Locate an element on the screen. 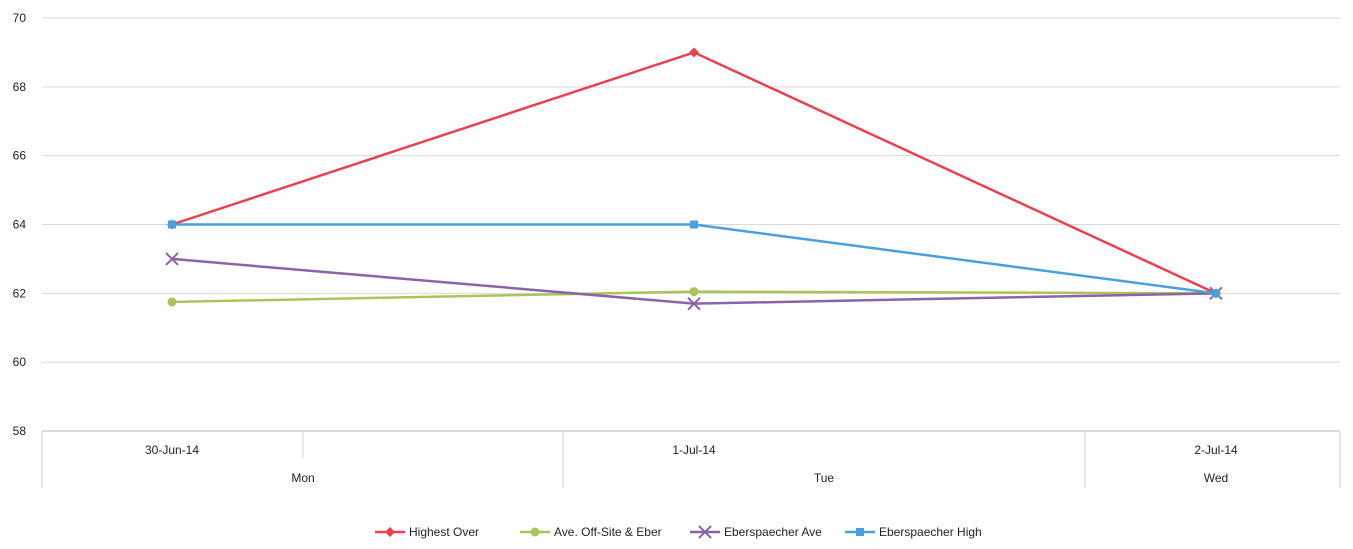 This screenshot has height=549, width=1353. y-tick-label: 62 is located at coordinates (20, 293).